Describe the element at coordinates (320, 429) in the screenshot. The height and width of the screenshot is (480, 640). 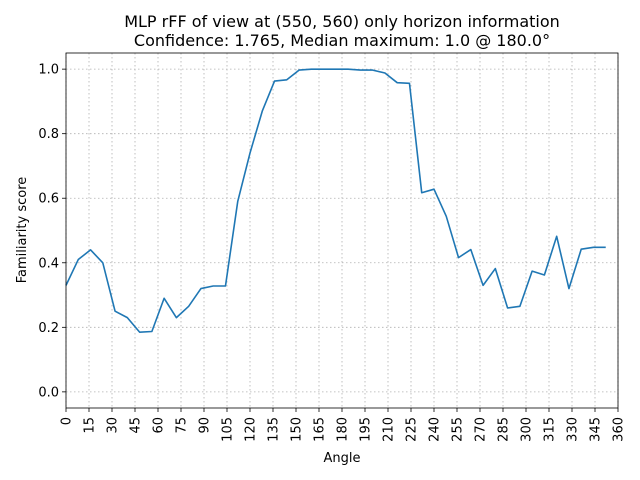
I see `x-tick-label: 165` at that location.